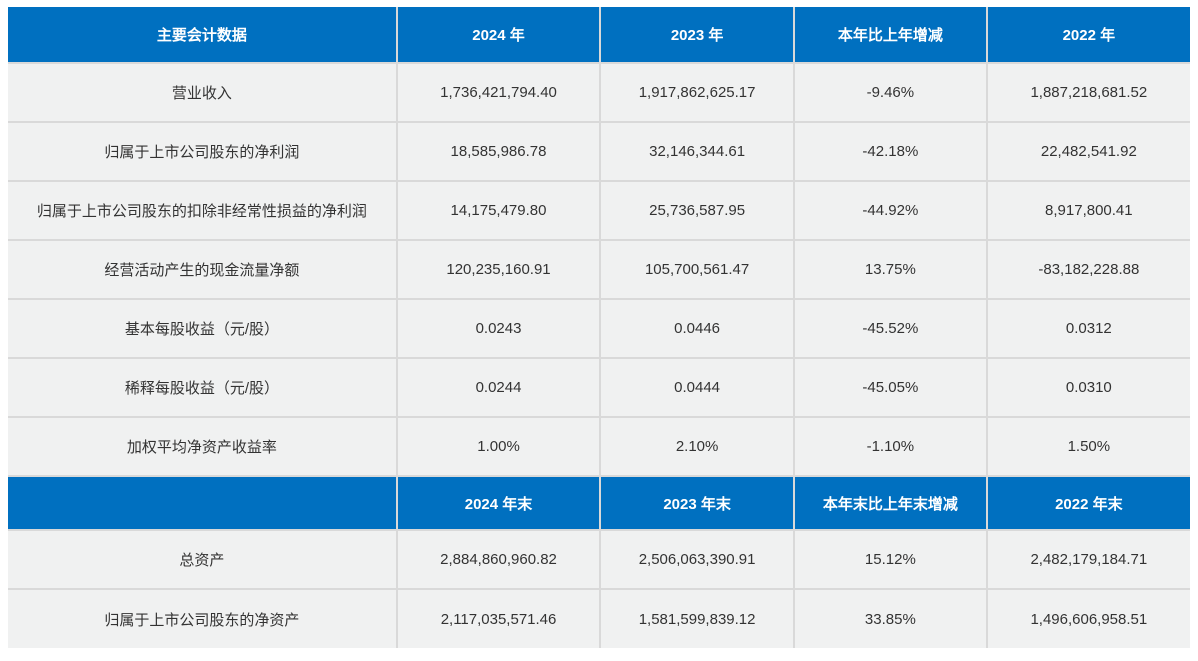 The width and height of the screenshot is (1198, 661). Describe the element at coordinates (203, 618) in the screenshot. I see `row-label-cell: 归属于上市公司股东的净资产` at that location.